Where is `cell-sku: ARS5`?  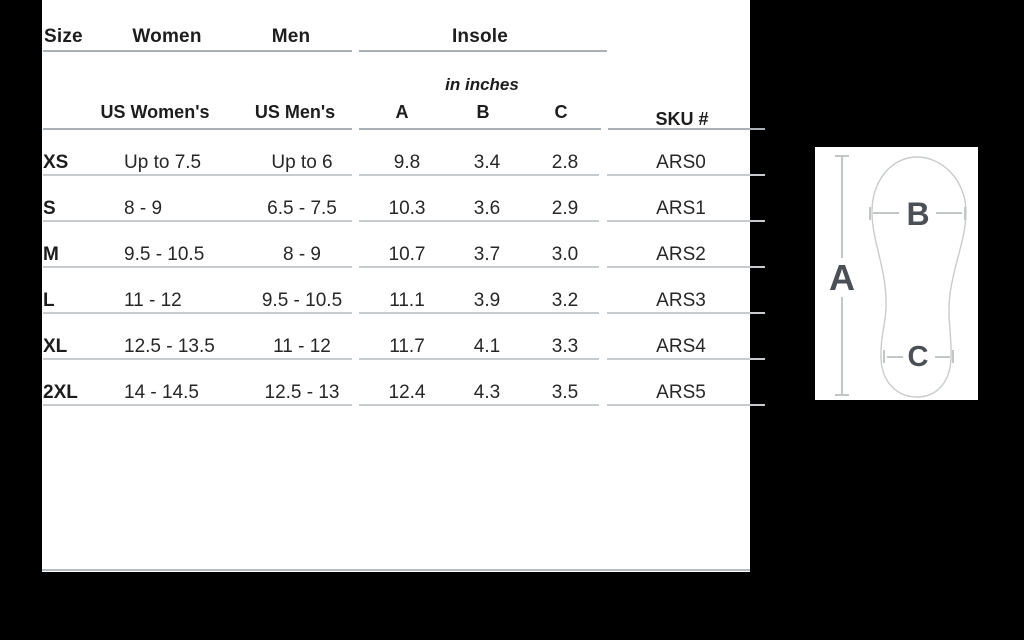 cell-sku: ARS5 is located at coordinates (681, 392).